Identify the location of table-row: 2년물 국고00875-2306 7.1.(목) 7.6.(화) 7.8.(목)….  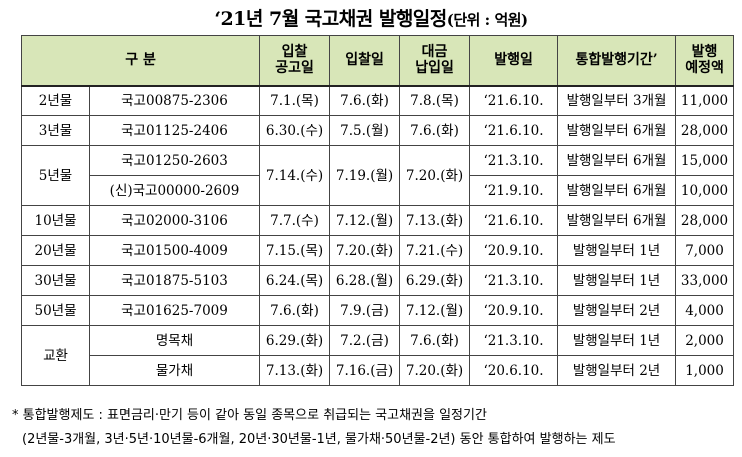
(378, 100).